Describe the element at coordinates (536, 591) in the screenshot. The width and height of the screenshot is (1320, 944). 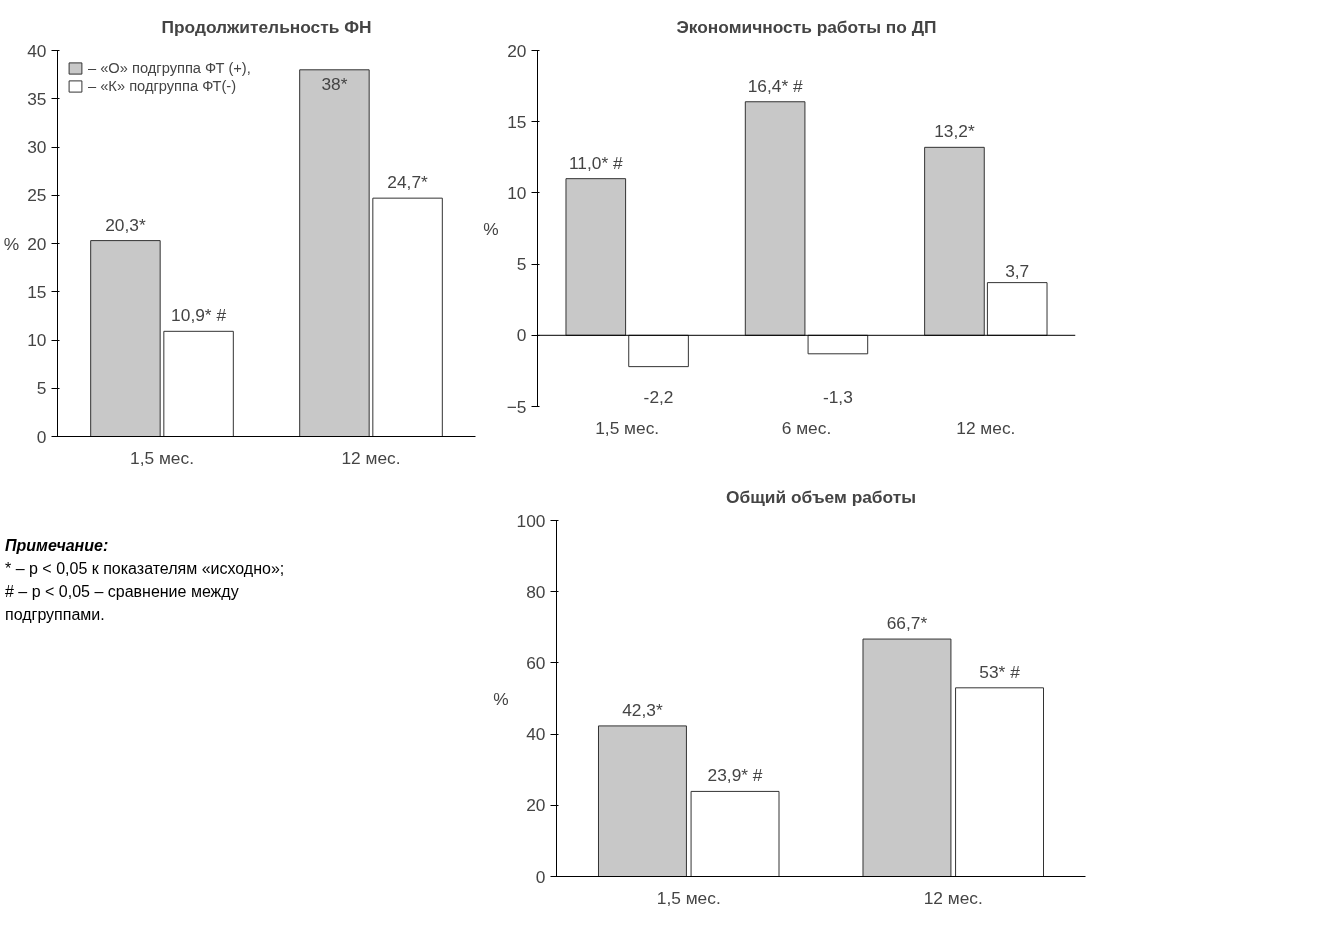
I see `y-tick-label: 80` at that location.